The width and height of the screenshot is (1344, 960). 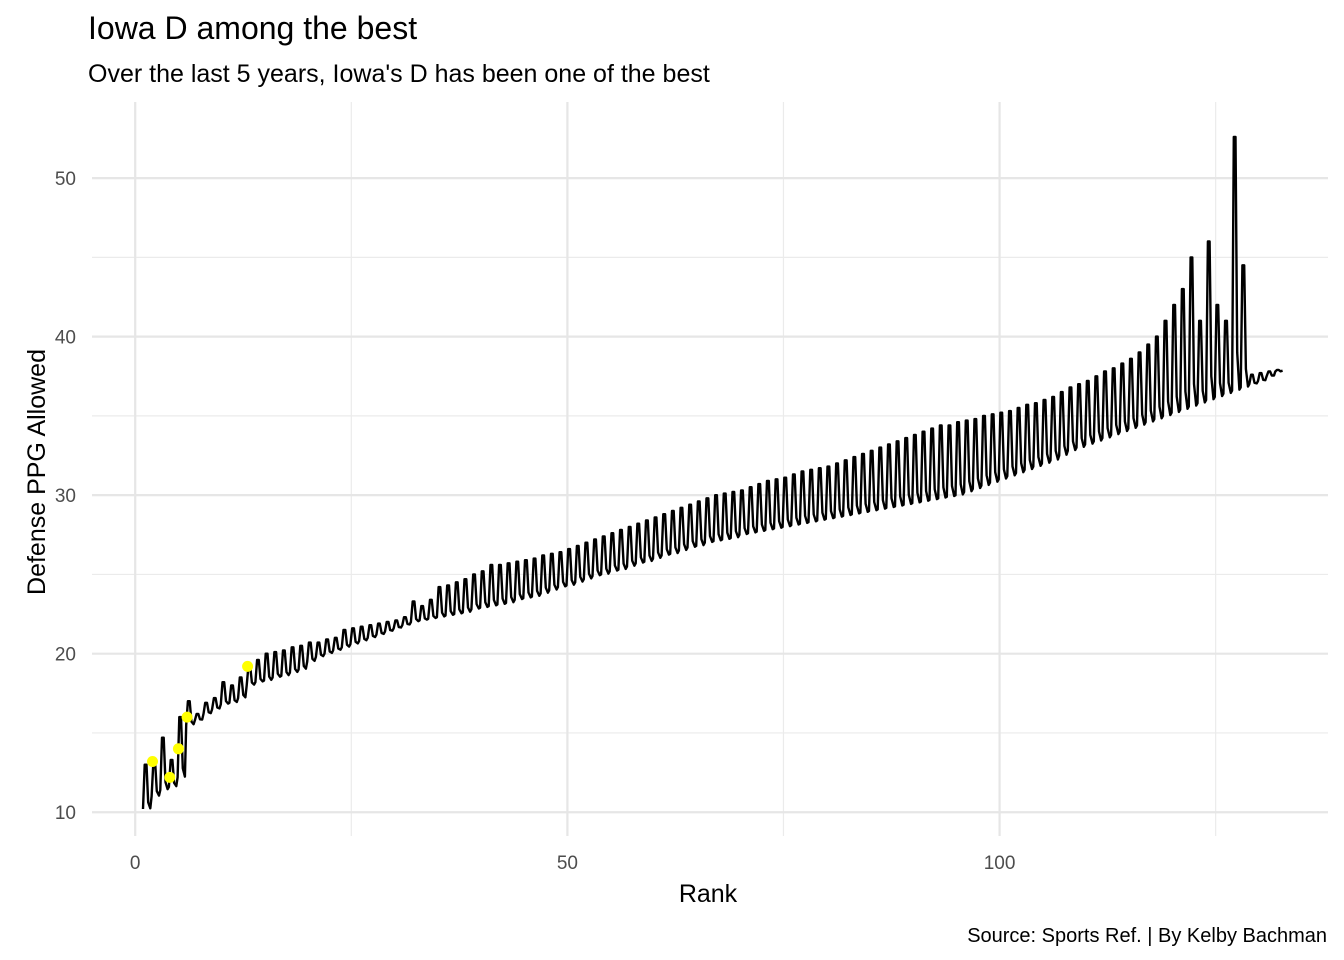 I want to click on y-tick-label: 50, so click(x=65, y=179).